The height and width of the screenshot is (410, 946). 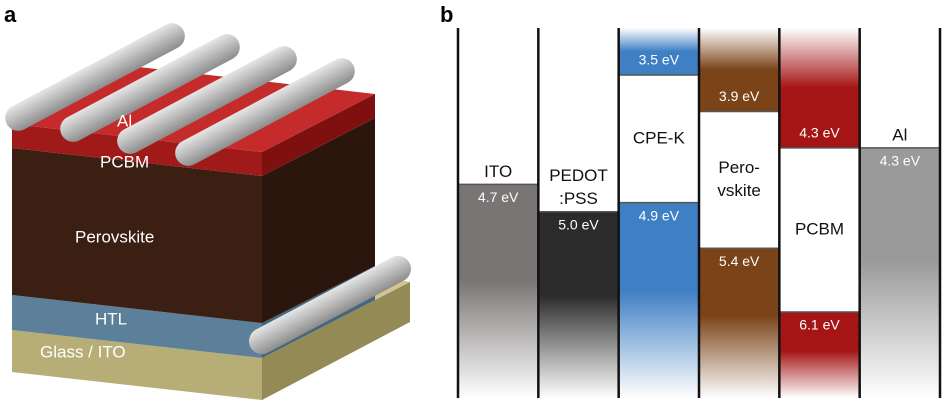 What do you see at coordinates (10, 14) in the screenshot?
I see `panel-label: a` at bounding box center [10, 14].